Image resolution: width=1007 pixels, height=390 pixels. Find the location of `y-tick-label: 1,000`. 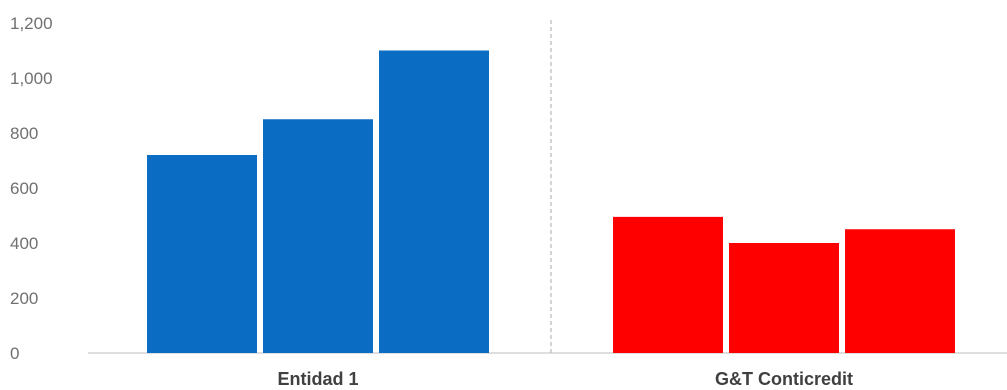

y-tick-label: 1,000 is located at coordinates (31, 78).